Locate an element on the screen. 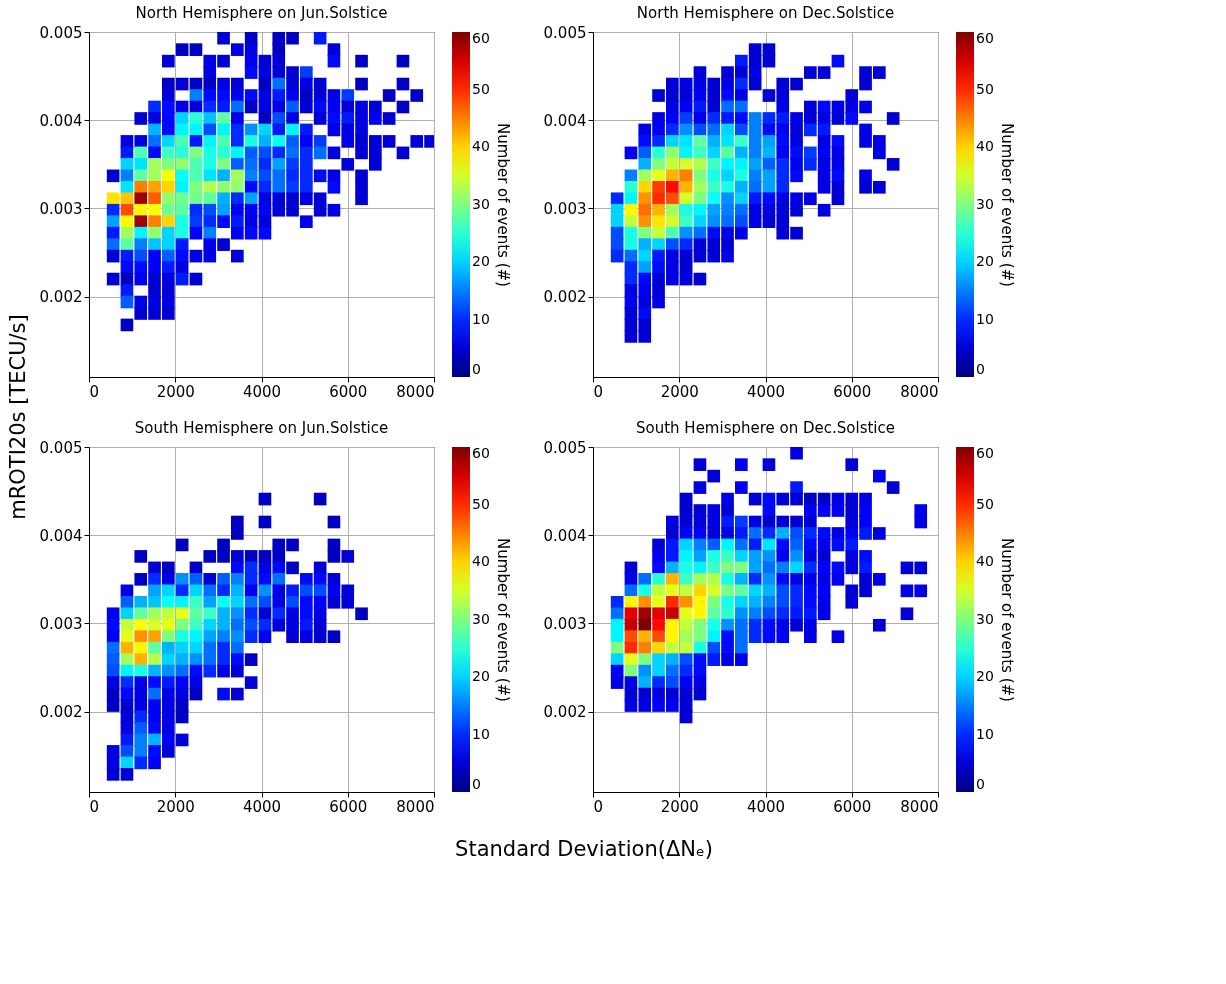 The width and height of the screenshot is (1226, 984). chart-title: North Hemisphere on Dec.Solstice is located at coordinates (765, 13).